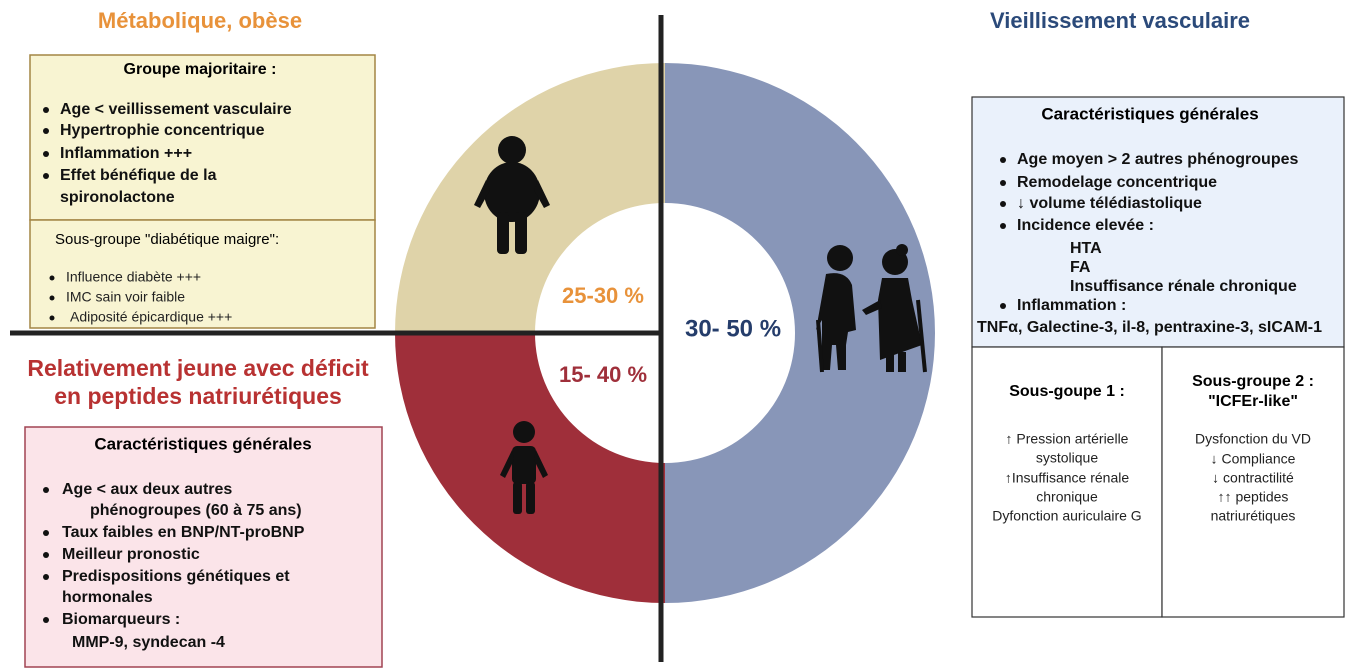  Describe the element at coordinates (603, 374) in the screenshot. I see `segment-label: 15- 40 %` at that location.